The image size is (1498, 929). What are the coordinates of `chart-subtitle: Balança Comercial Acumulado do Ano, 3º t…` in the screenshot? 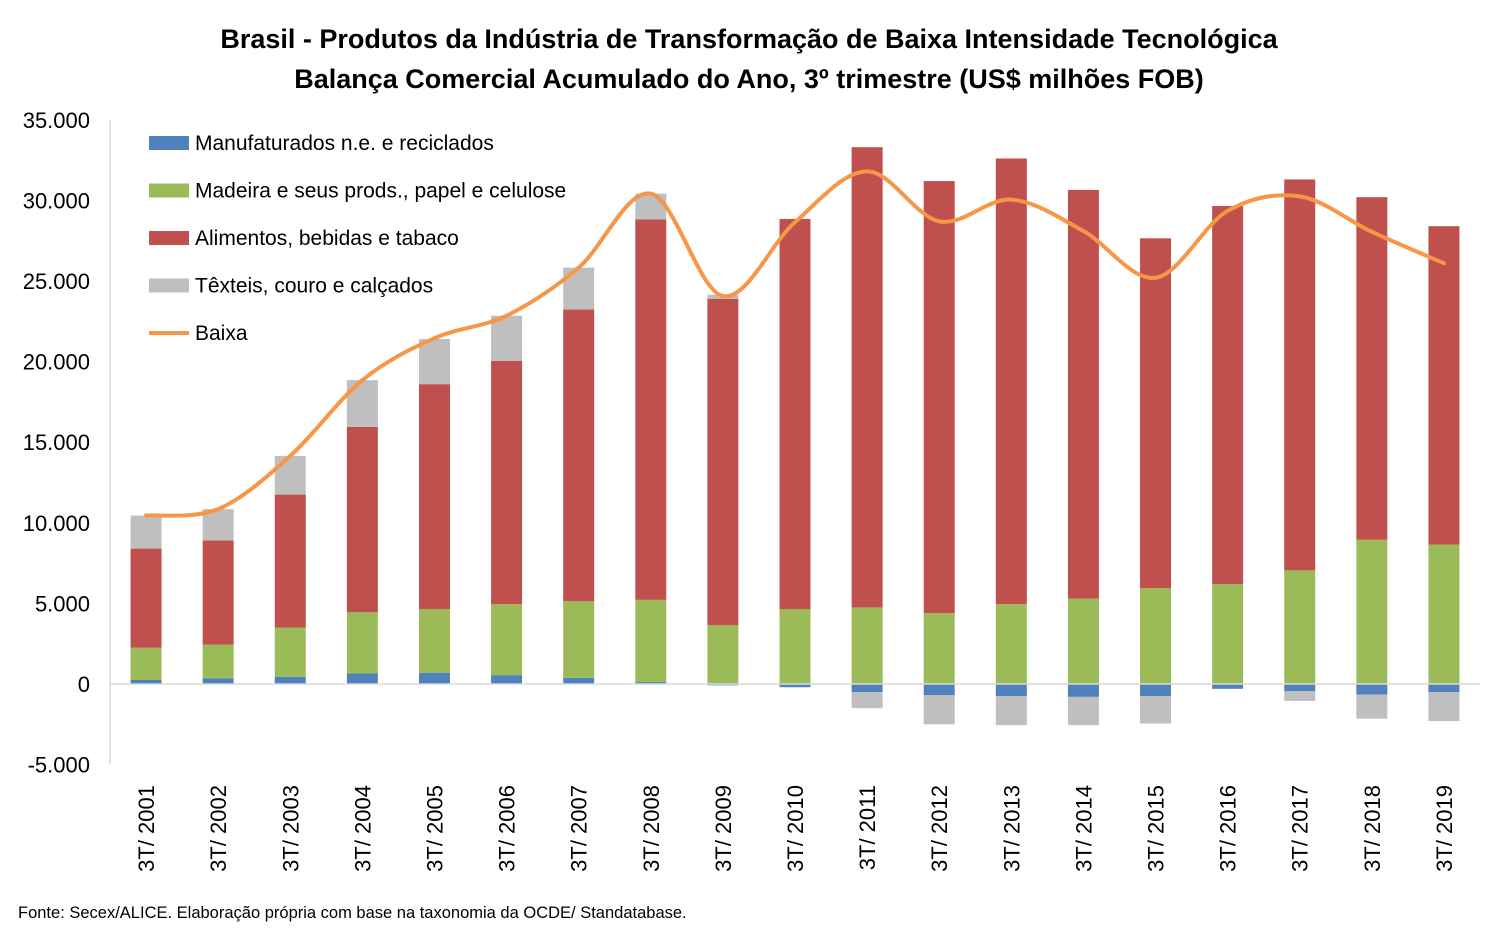 It's located at (749, 79).